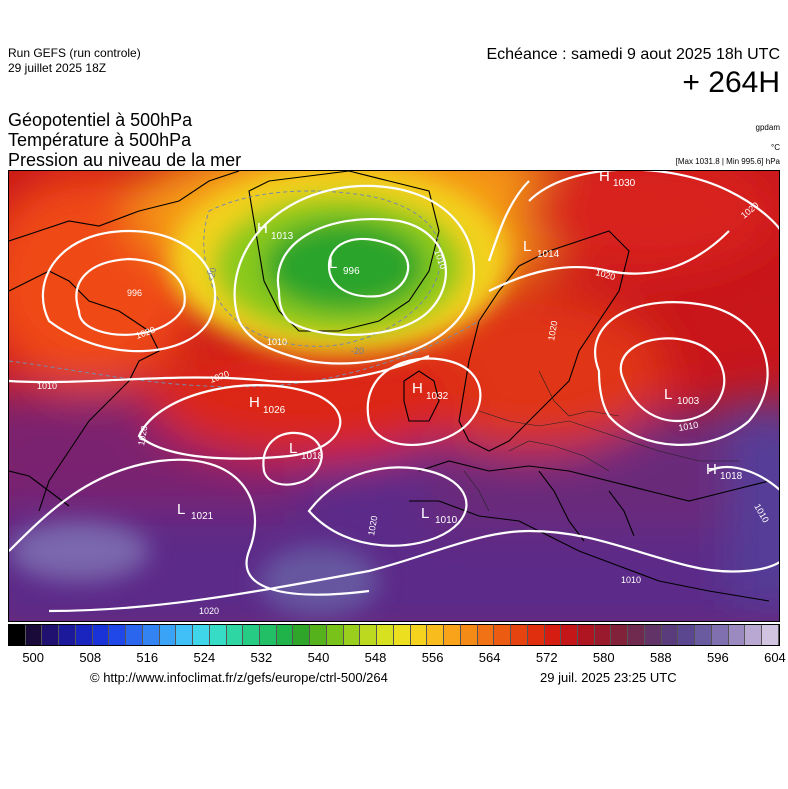  What do you see at coordinates (437, 396) in the screenshot?
I see `svg-text: 1032` at bounding box center [437, 396].